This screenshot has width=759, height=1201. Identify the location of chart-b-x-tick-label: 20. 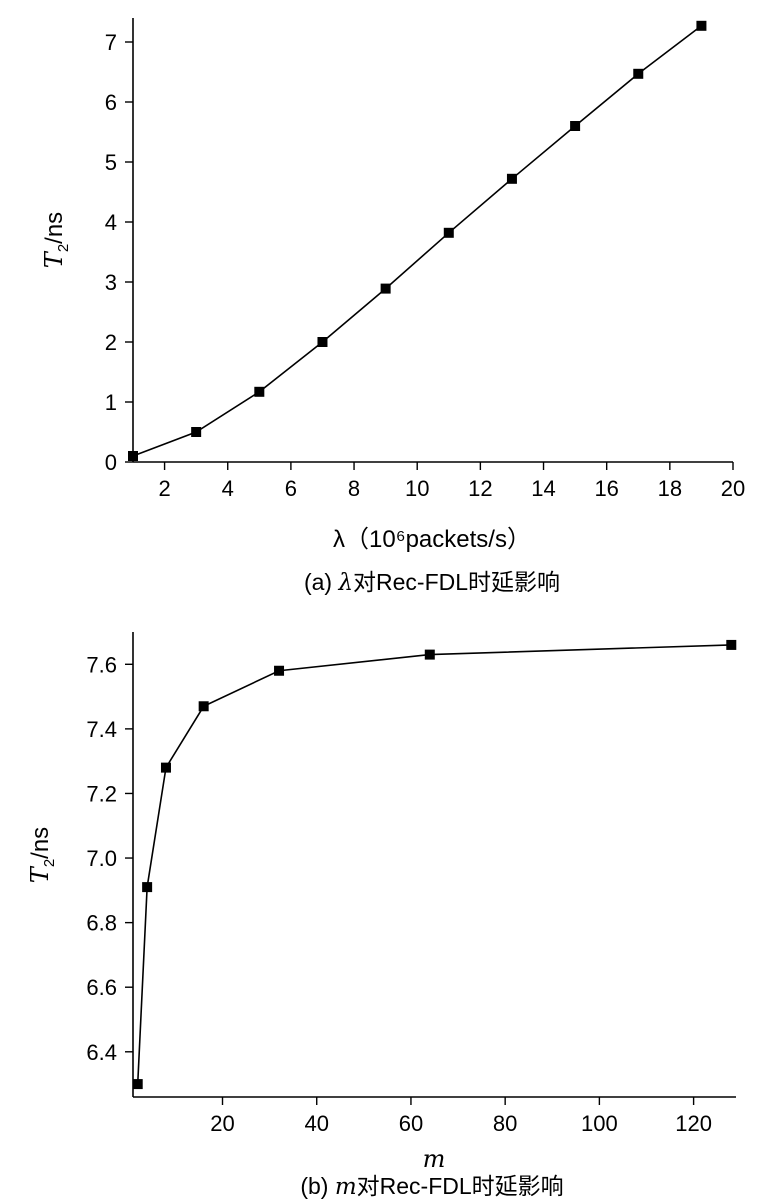
(222, 1123).